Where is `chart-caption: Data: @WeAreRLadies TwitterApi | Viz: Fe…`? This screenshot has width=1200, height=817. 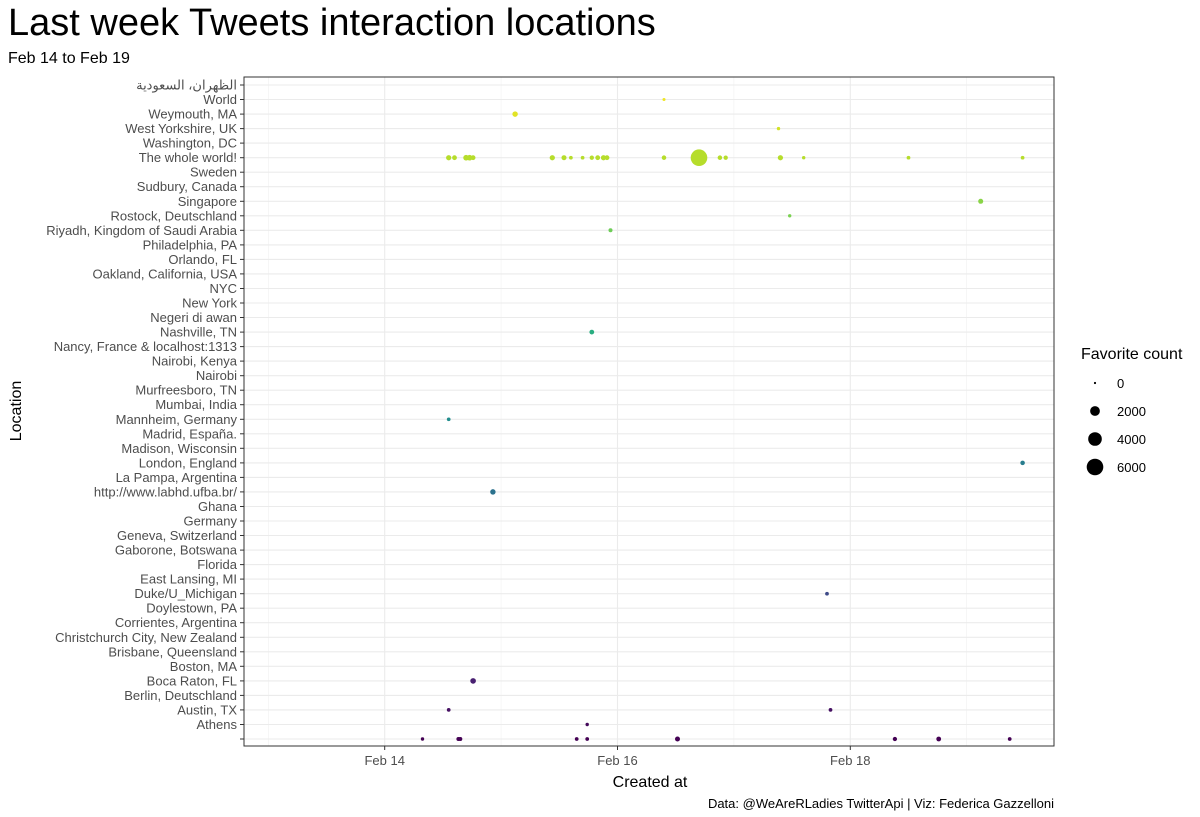 chart-caption: Data: @WeAreRLadies TwitterApi | Viz: Fe… is located at coordinates (880, 803).